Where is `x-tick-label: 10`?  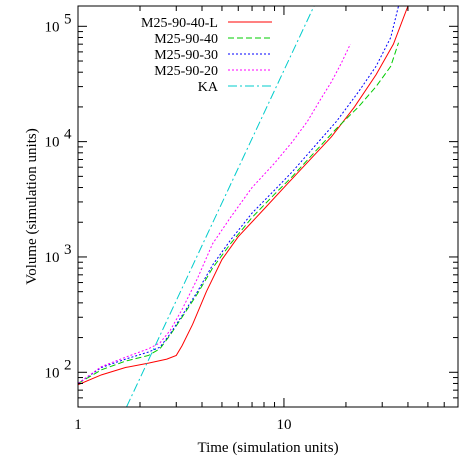 x-tick-label: 10 is located at coordinates (283, 425).